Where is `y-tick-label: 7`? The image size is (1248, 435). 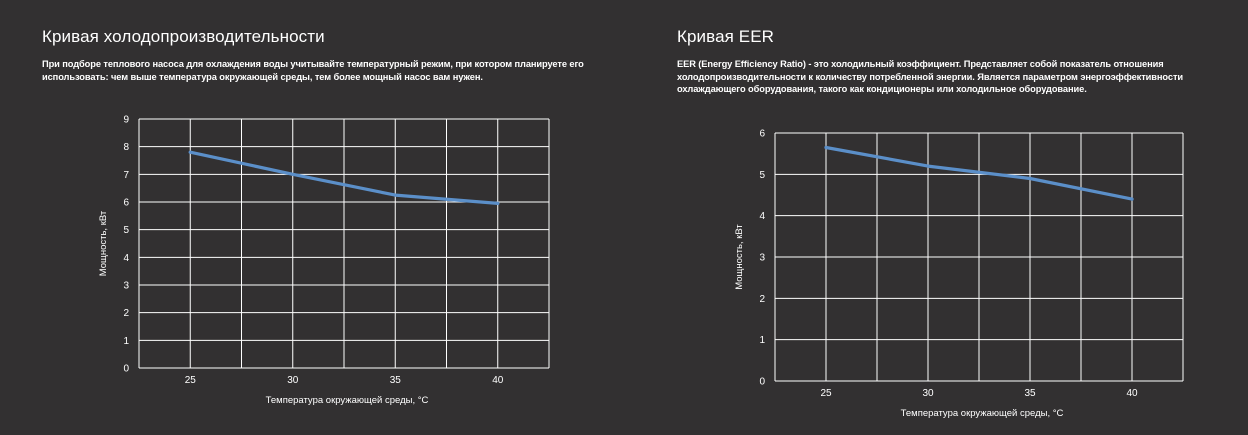 y-tick-label: 7 is located at coordinates (126, 175).